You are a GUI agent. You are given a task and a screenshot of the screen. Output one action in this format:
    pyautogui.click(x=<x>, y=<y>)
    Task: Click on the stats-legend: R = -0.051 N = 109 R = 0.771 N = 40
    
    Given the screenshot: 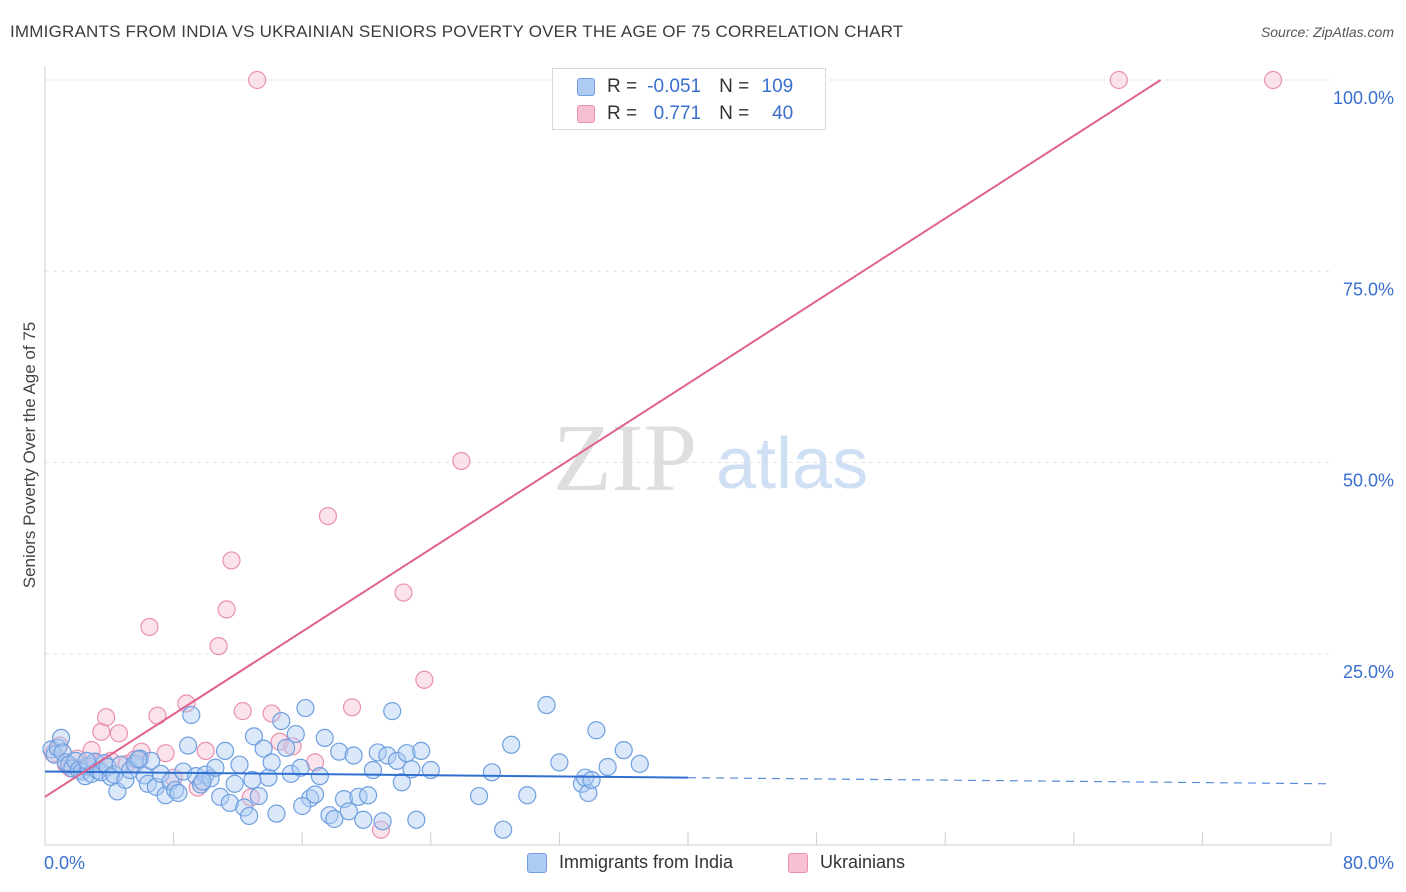 What is the action you would take?
    pyautogui.click(x=689, y=99)
    